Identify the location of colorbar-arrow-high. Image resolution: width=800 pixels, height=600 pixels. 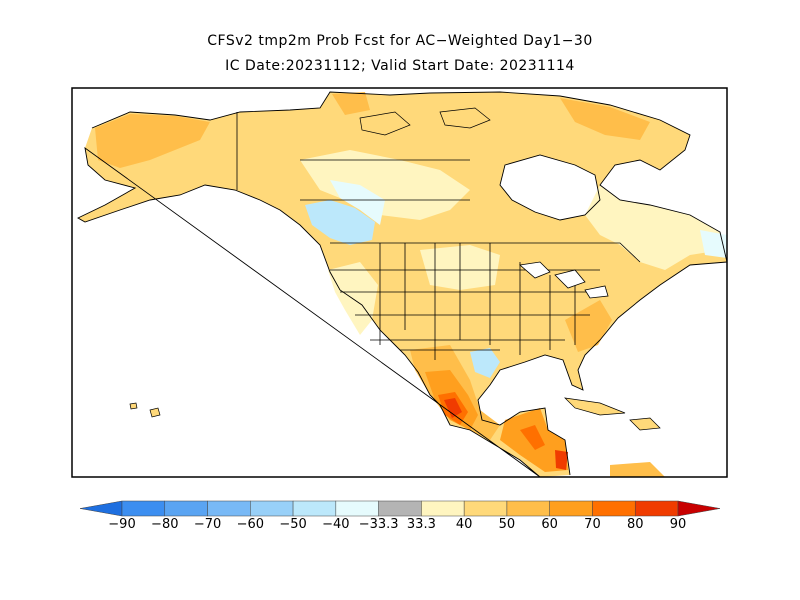
(699, 508).